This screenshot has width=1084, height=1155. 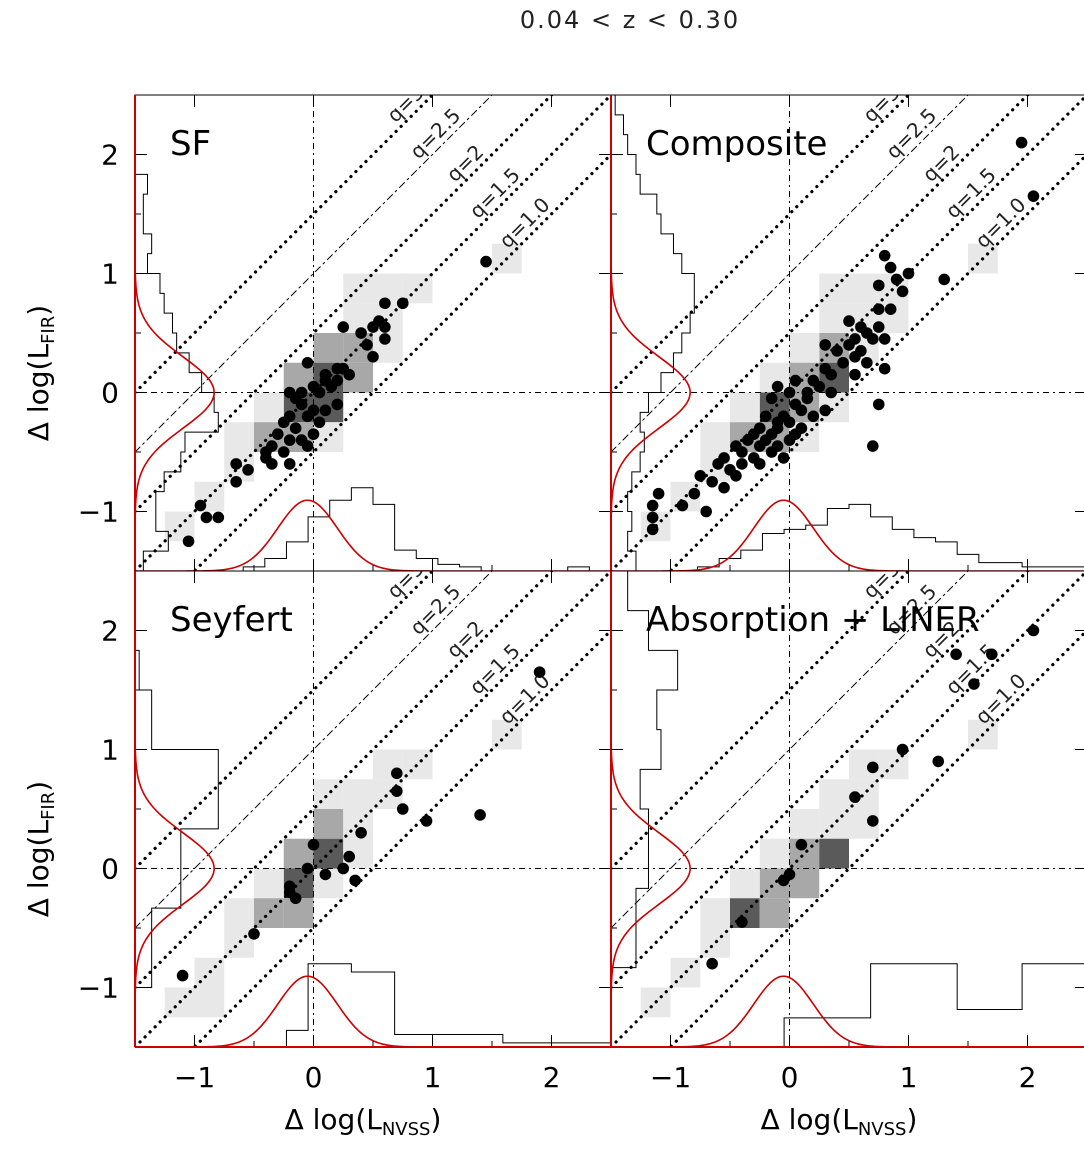 I want to click on gaussian-x-curve, so click(x=373, y=535).